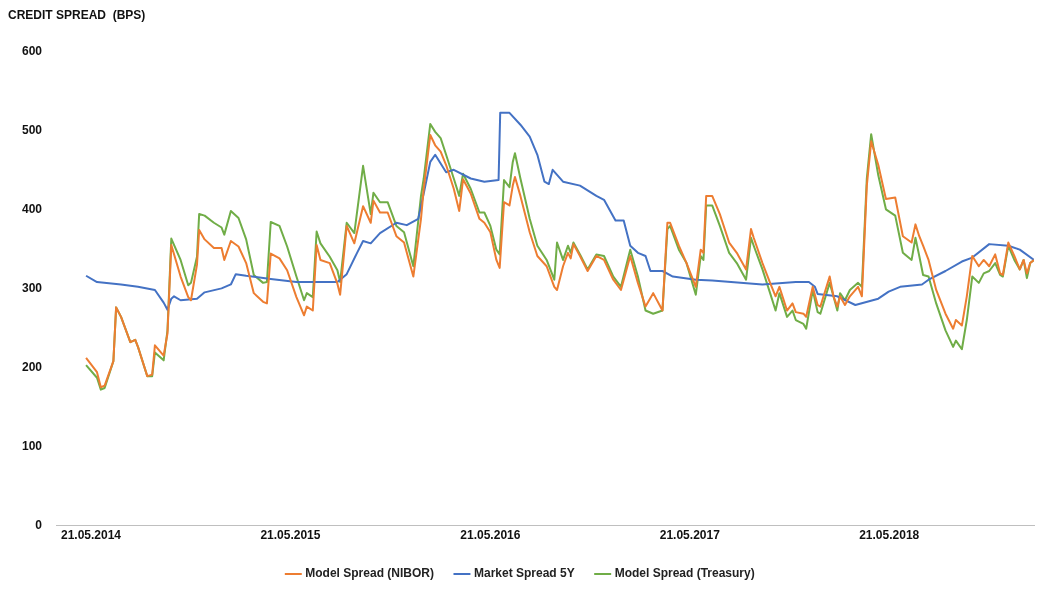 Image resolution: width=1044 pixels, height=599 pixels. What do you see at coordinates (684, 573) in the screenshot?
I see `legend-label: Model Spread (Treasury)` at bounding box center [684, 573].